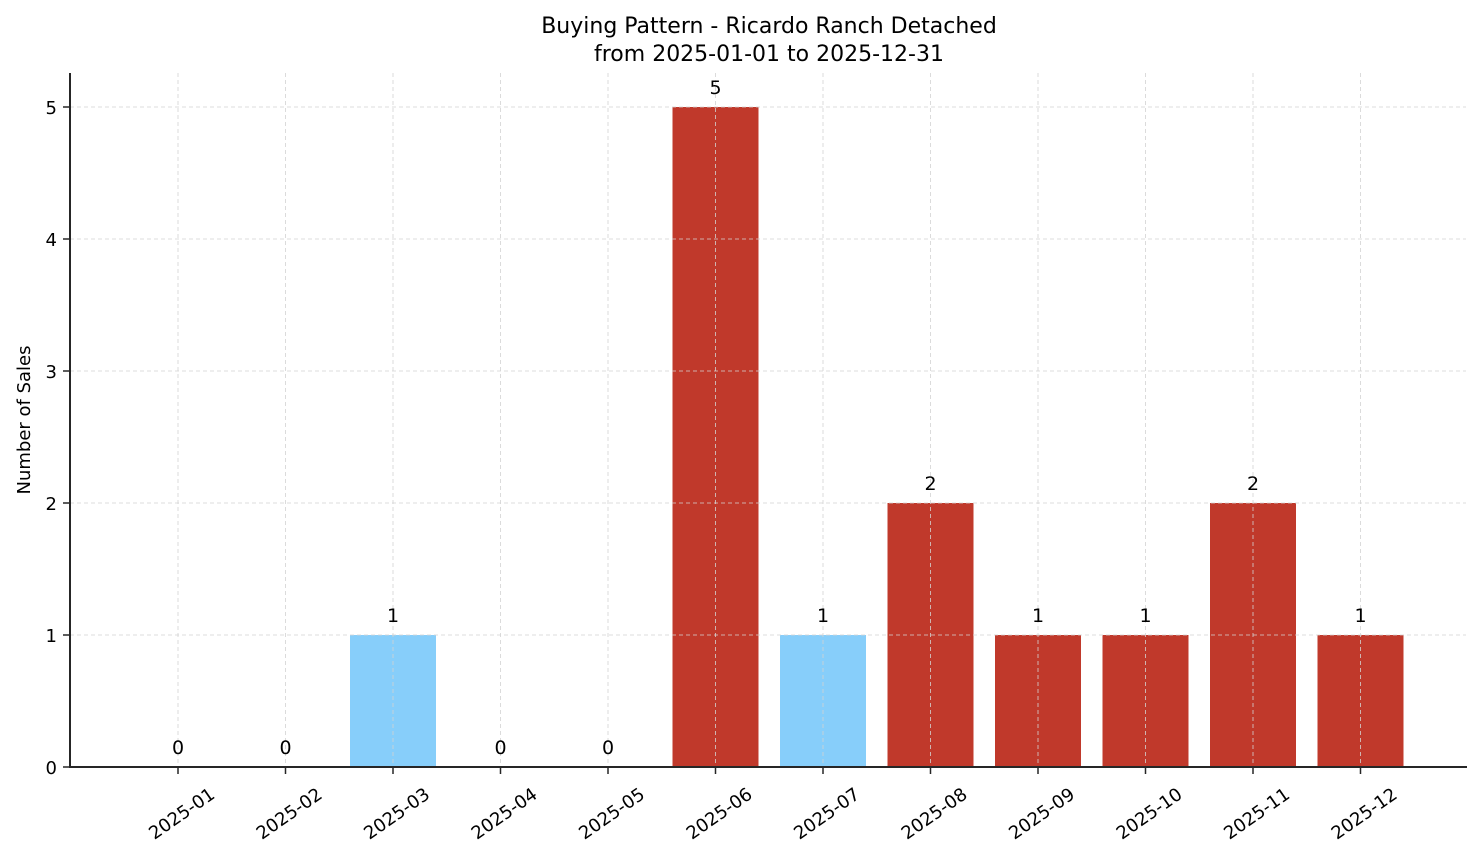 The height and width of the screenshot is (863, 1481). What do you see at coordinates (24, 419) in the screenshot?
I see `y-axis-label: Number of Sales` at bounding box center [24, 419].